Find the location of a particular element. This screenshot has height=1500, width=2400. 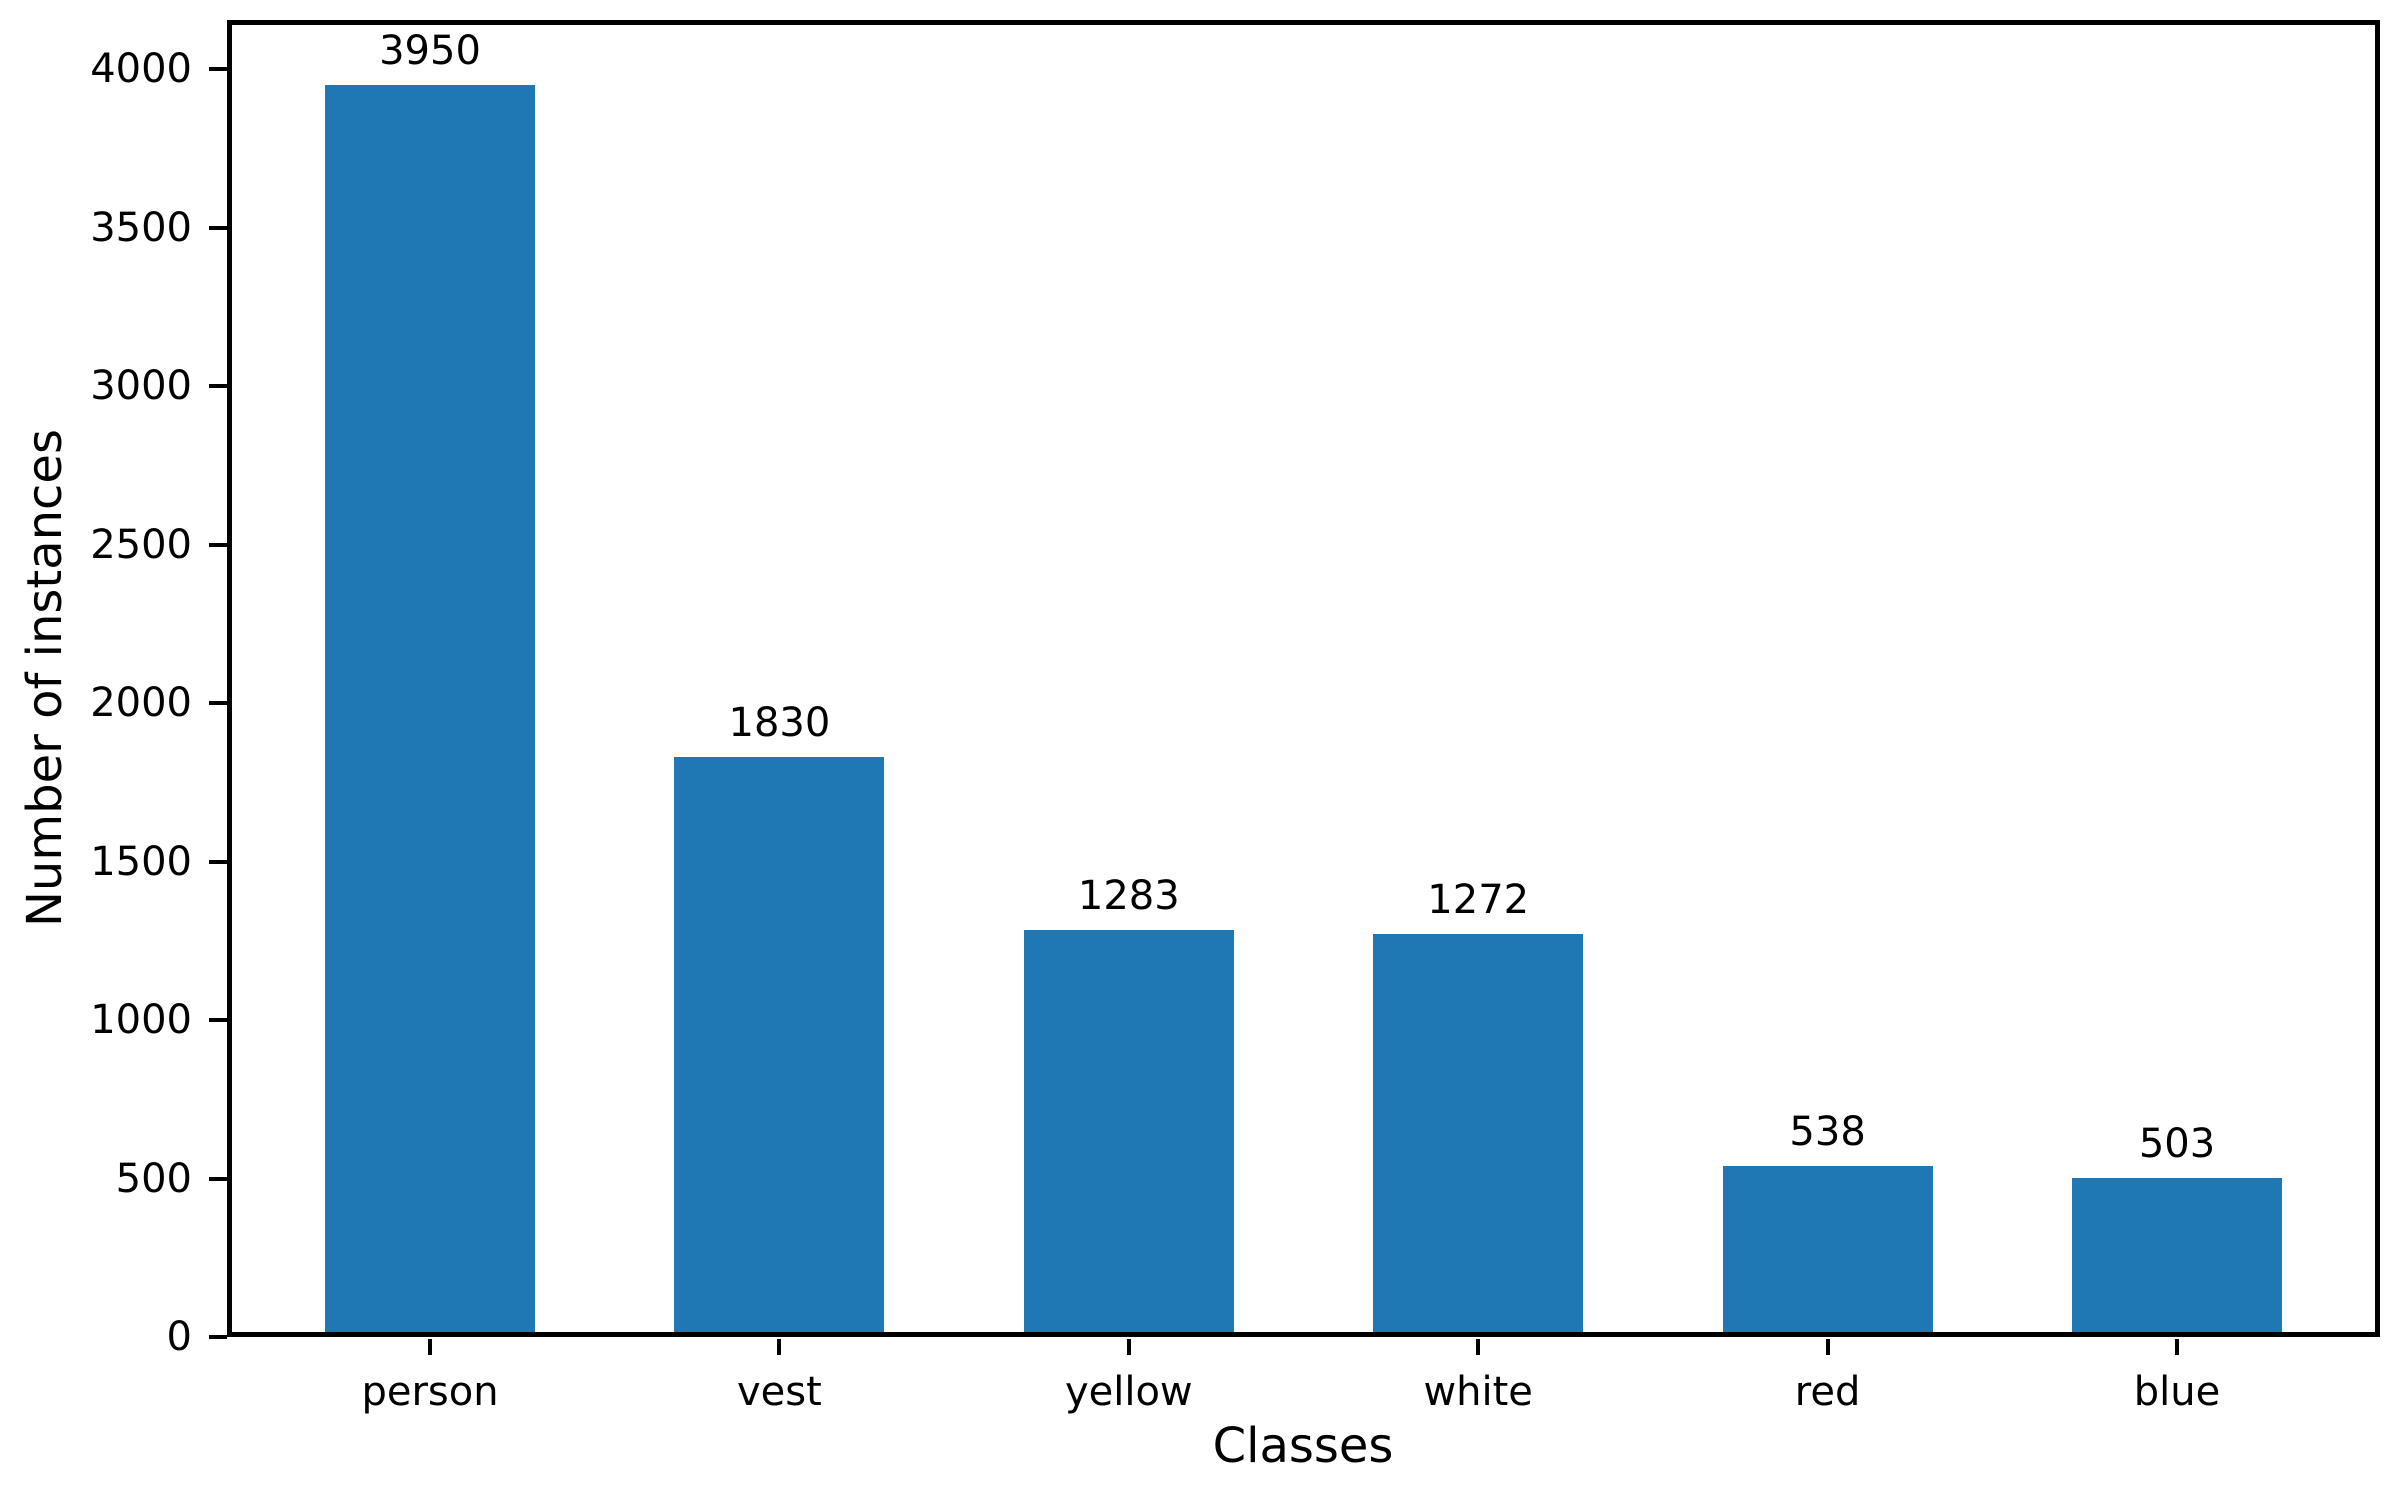

bar-value-label: 538 is located at coordinates (1827, 1132).